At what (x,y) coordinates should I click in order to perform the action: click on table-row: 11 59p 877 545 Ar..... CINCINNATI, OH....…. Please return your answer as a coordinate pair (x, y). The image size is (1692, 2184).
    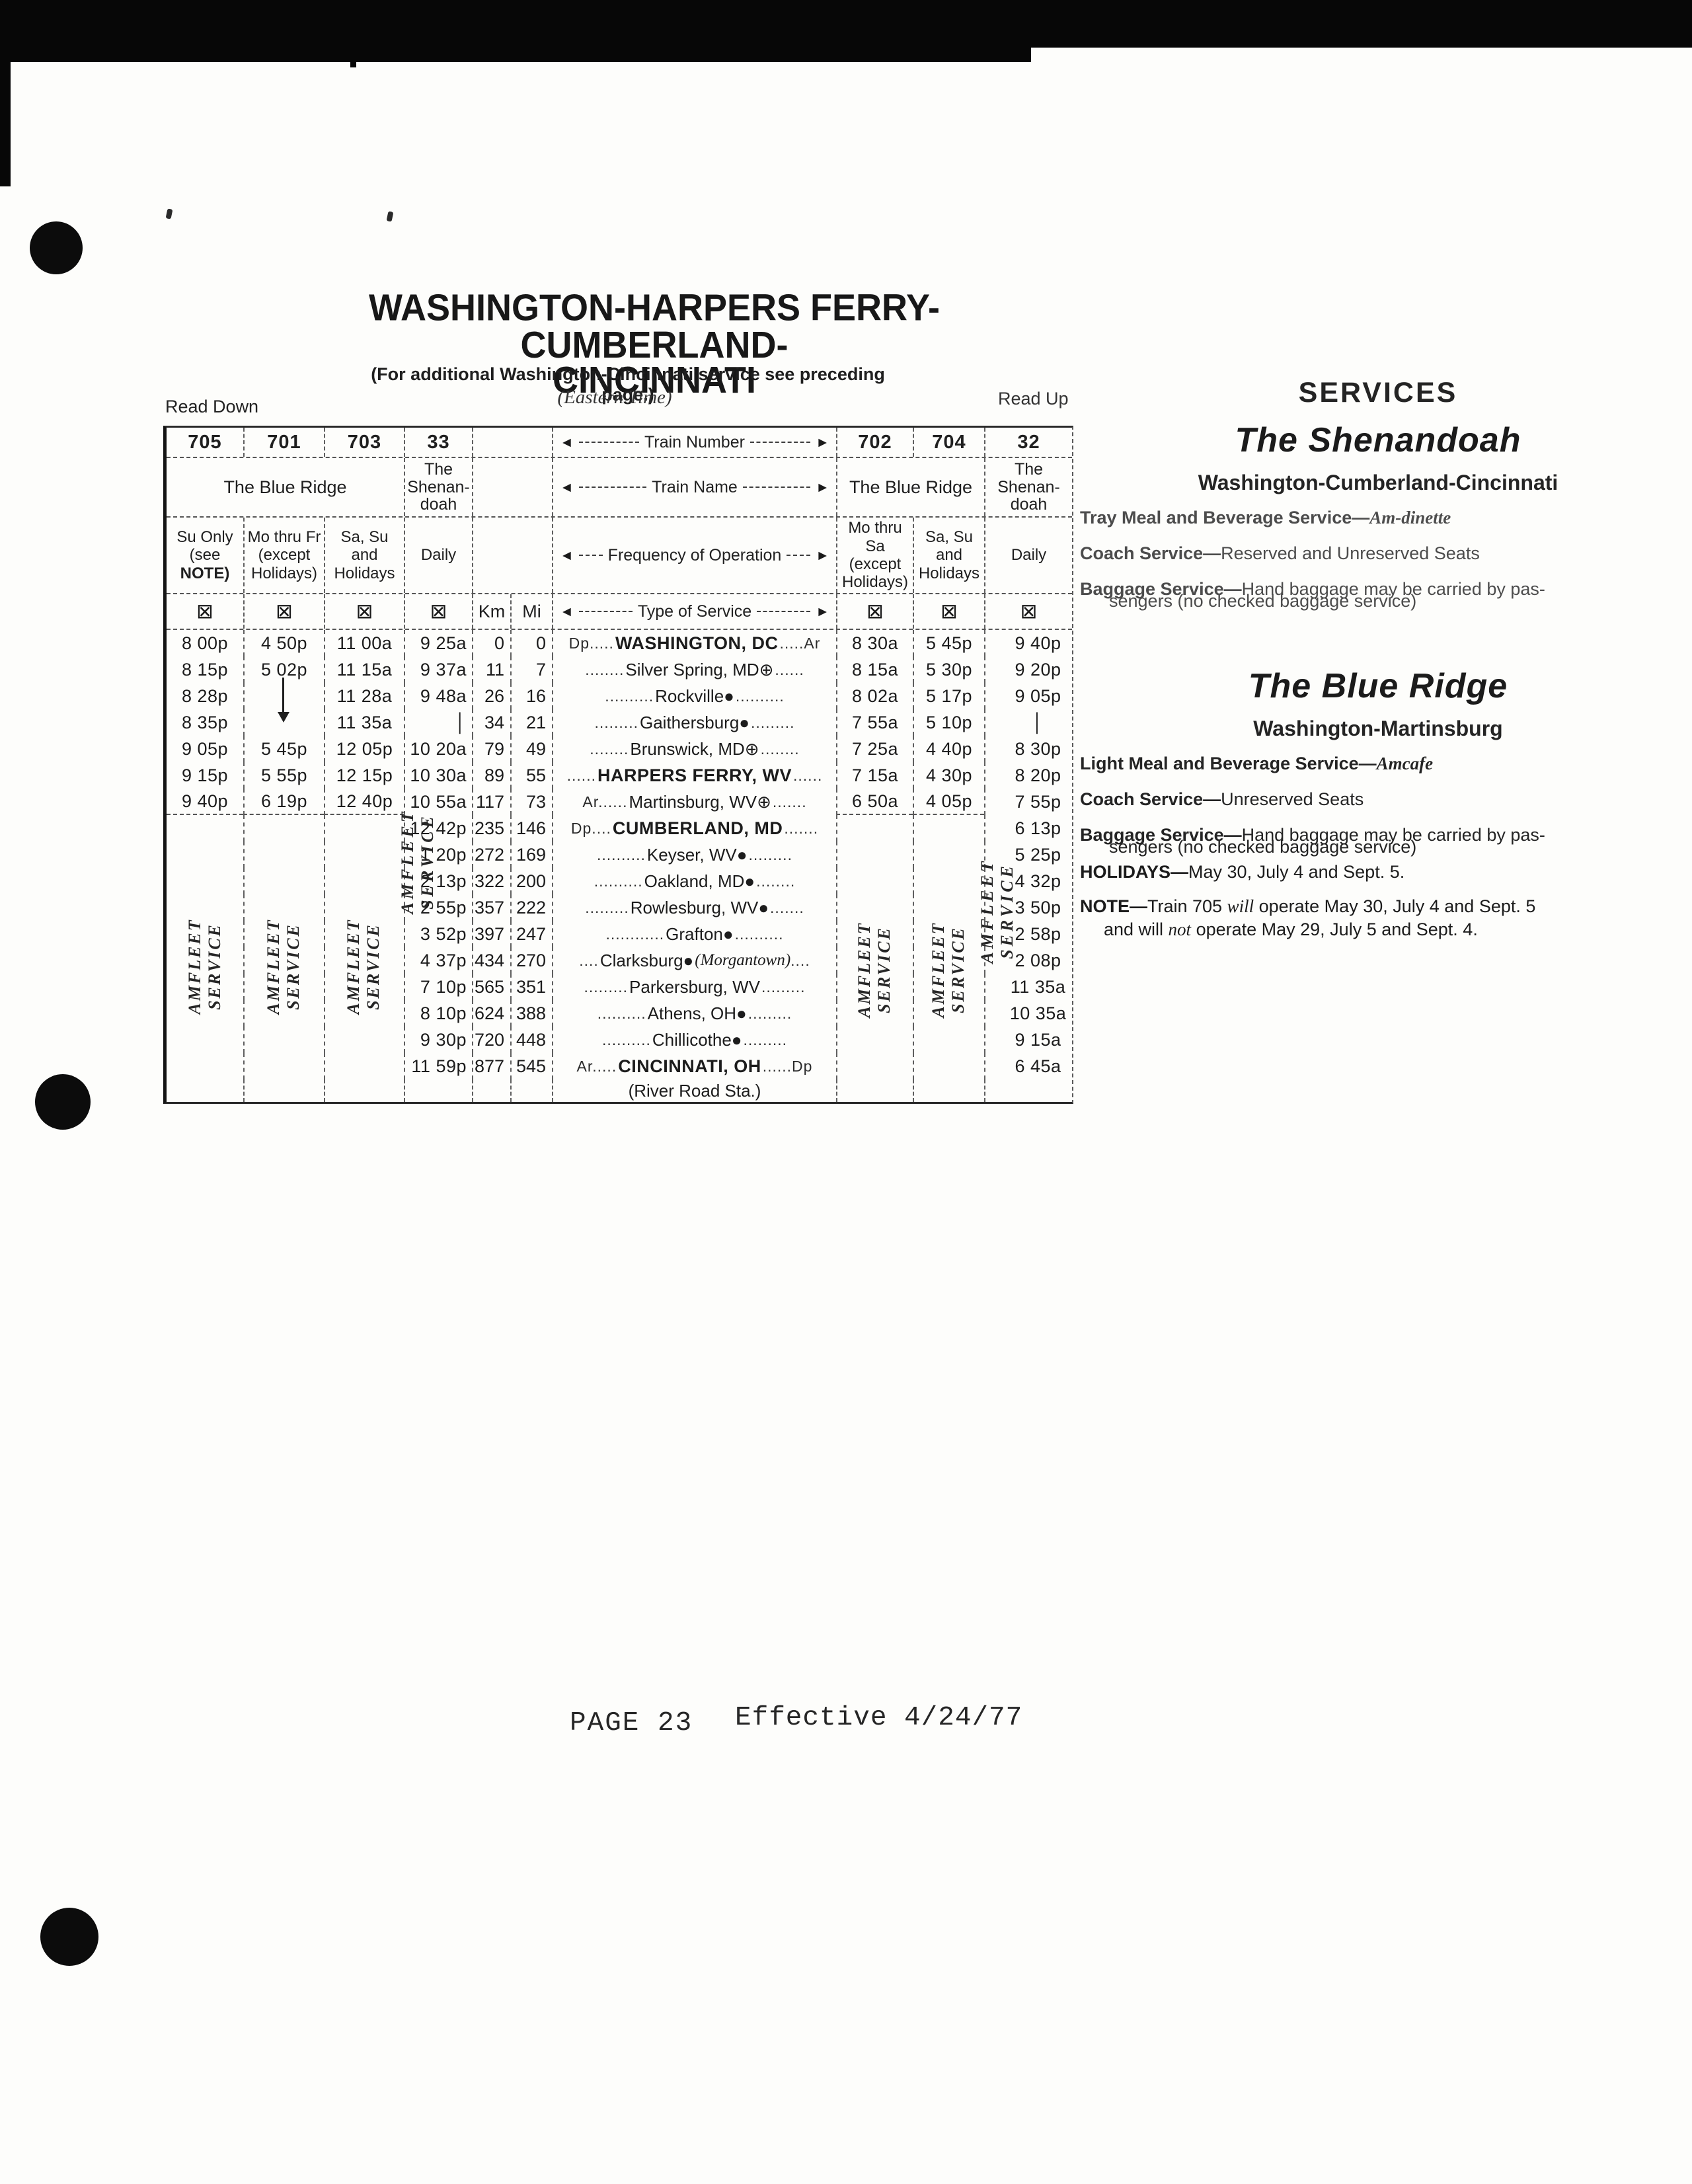
    Looking at the image, I should click on (619, 1066).